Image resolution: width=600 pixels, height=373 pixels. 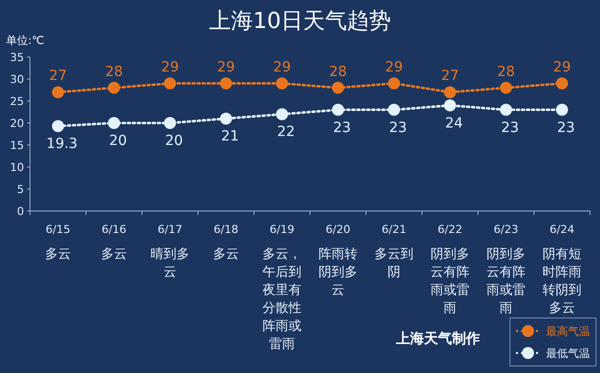 What do you see at coordinates (170, 263) in the screenshot?
I see `text: 晴到多云` at bounding box center [170, 263].